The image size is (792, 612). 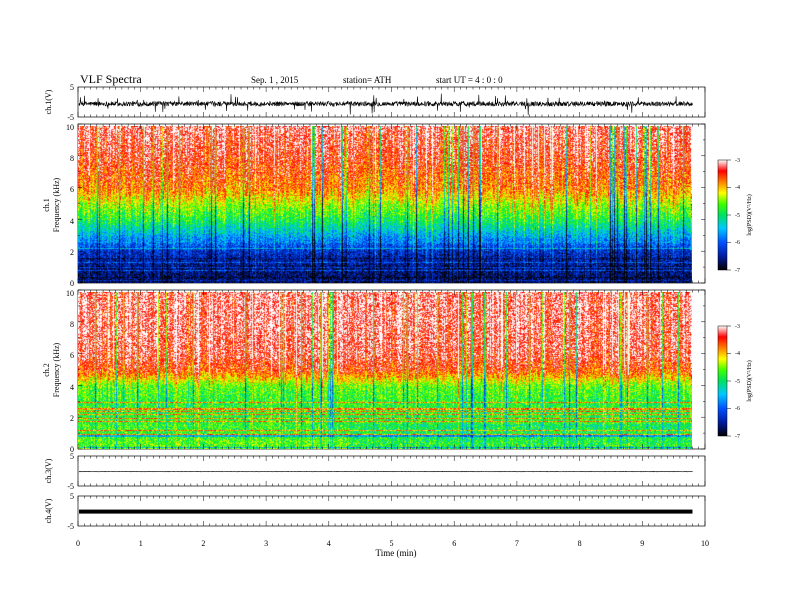 I want to click on ch2-freq-tick-2: 2, so click(x=72, y=418).